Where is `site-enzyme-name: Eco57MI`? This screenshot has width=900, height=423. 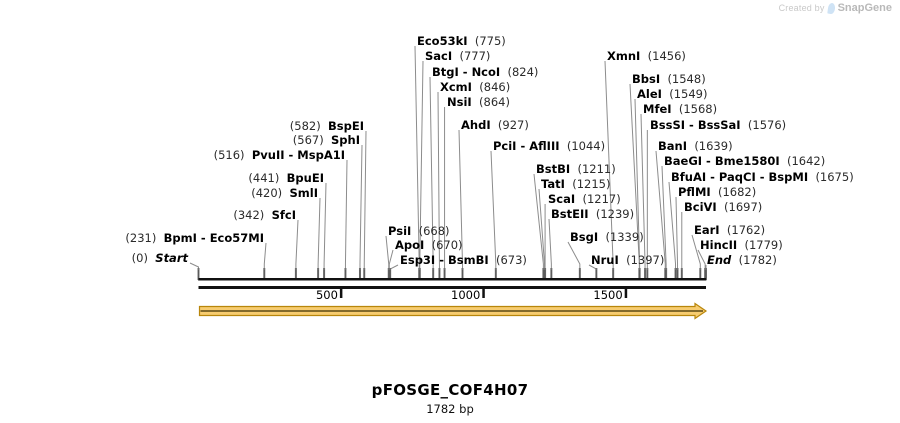 site-enzyme-name: Eco57MI is located at coordinates (236, 238).